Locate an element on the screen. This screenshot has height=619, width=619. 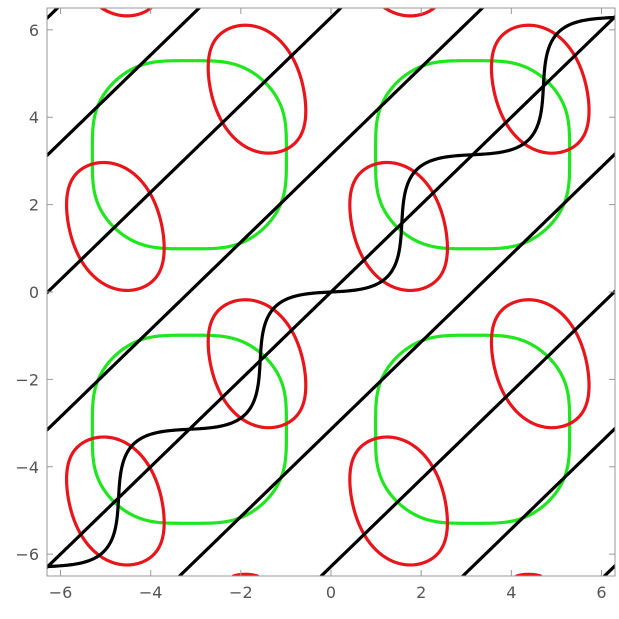
x-tick-label: −6 is located at coordinates (61, 592).